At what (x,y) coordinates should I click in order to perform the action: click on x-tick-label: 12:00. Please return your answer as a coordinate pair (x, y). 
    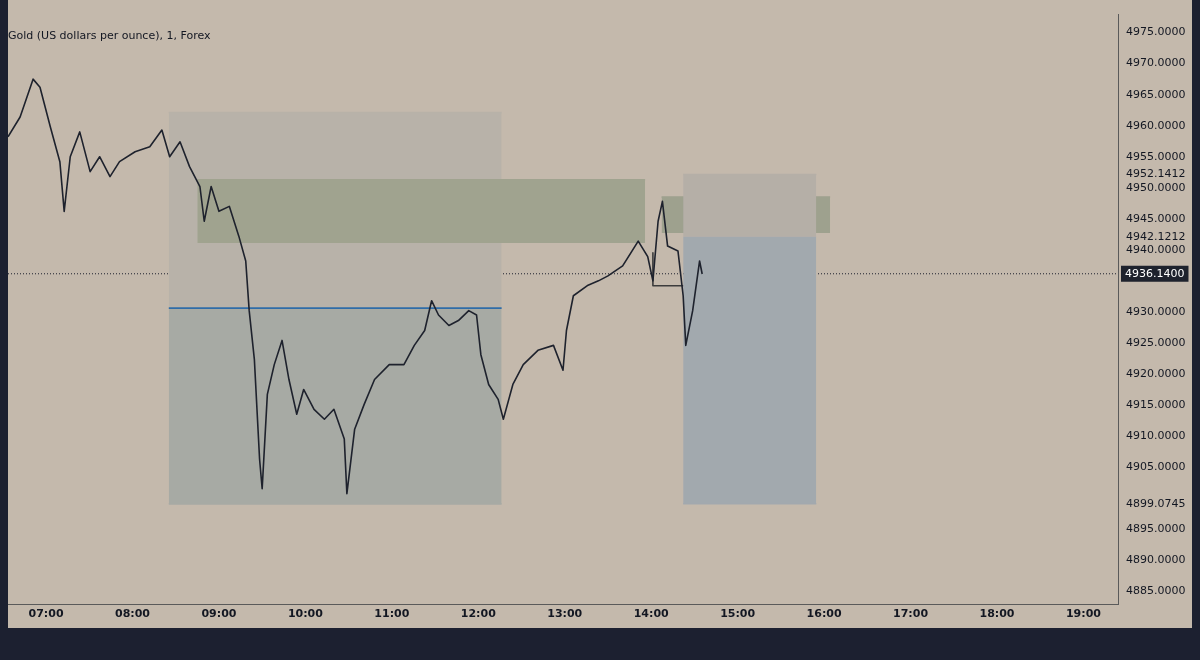
    Looking at the image, I should click on (478, 614).